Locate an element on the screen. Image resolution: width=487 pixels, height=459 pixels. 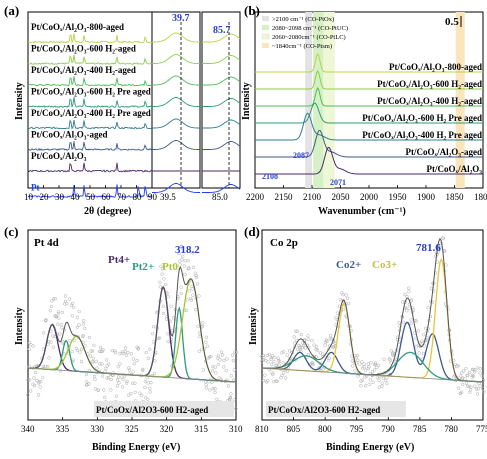
panel-b-xtick-label: 2200 is located at coordinates (255, 197).